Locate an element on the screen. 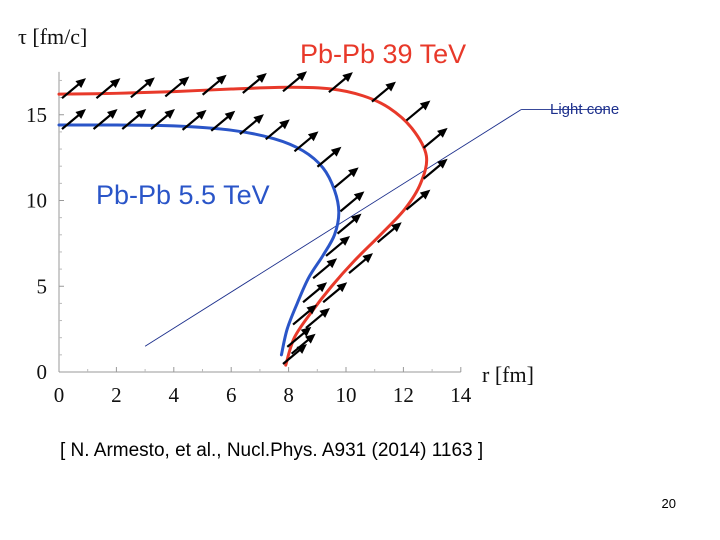 This screenshot has width=720, height=540. x-tick-label: 8 is located at coordinates (288, 395).